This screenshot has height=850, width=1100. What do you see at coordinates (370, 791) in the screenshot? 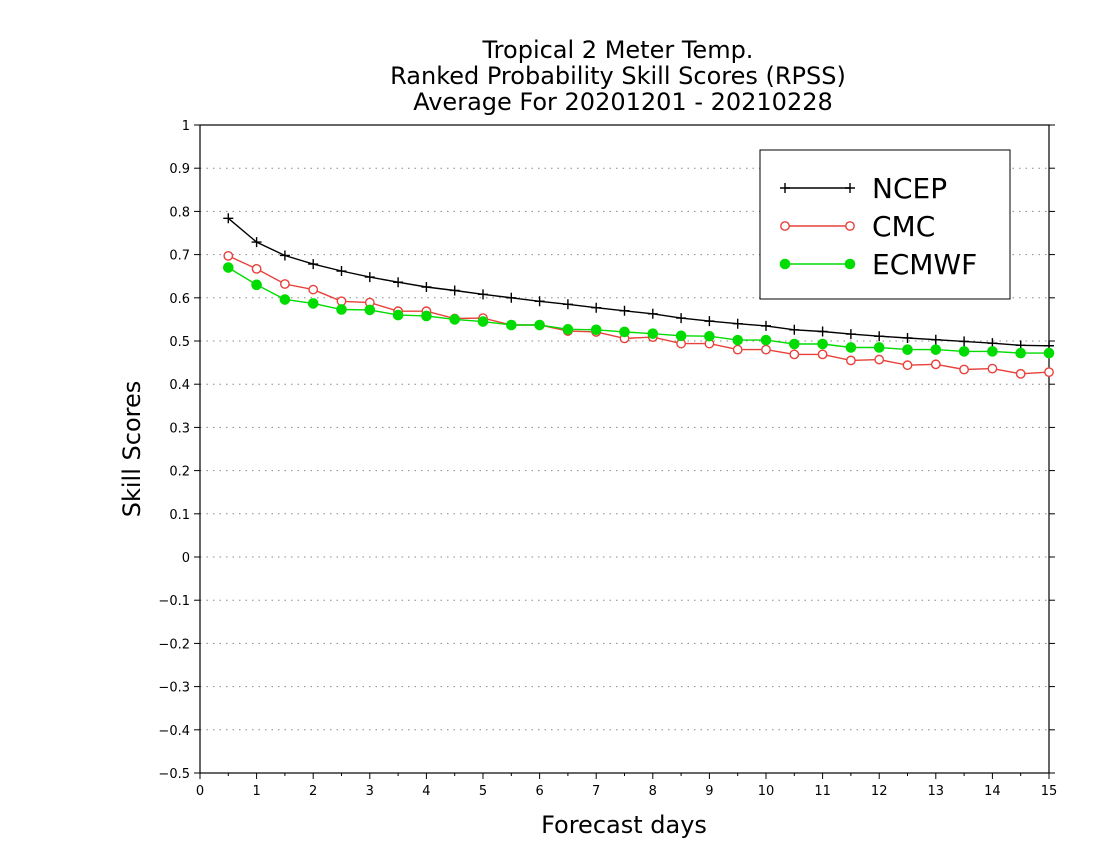
I see `x-tick-label: 3` at bounding box center [370, 791].